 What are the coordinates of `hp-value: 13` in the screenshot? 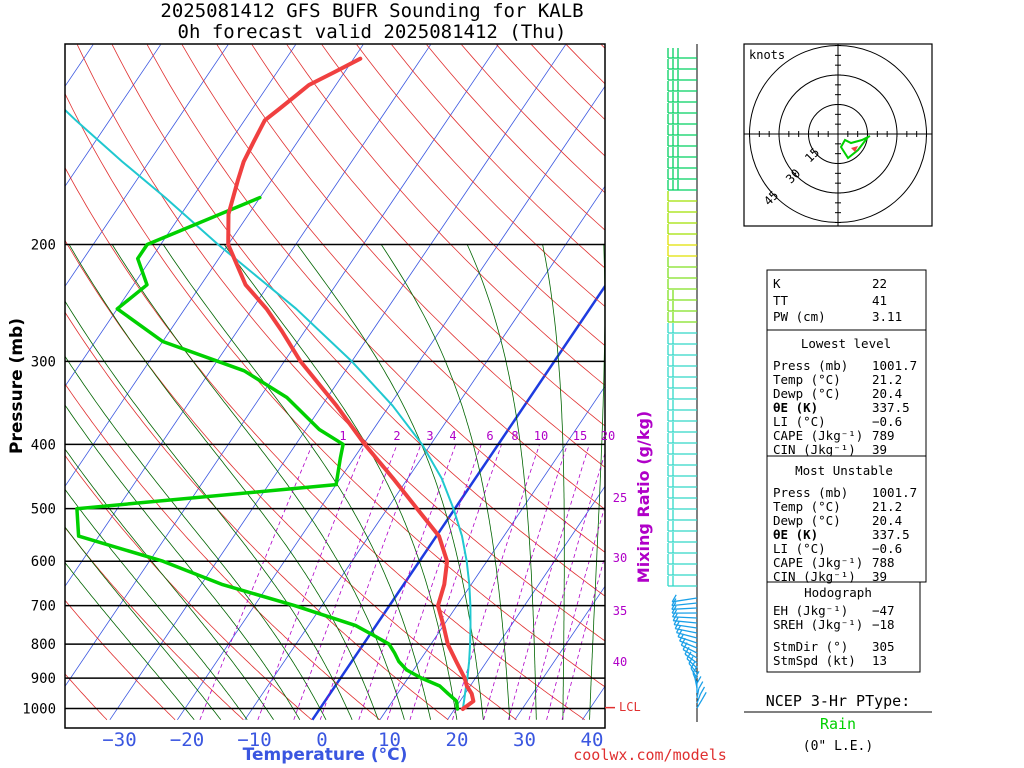 It's located at (879, 660).